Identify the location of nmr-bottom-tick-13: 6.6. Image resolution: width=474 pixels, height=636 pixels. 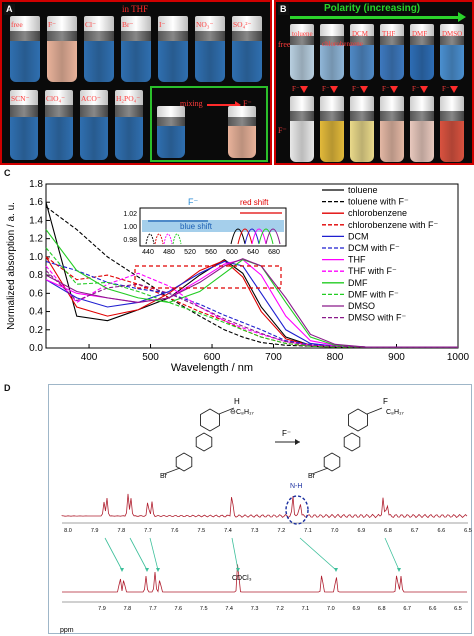
(433, 609).